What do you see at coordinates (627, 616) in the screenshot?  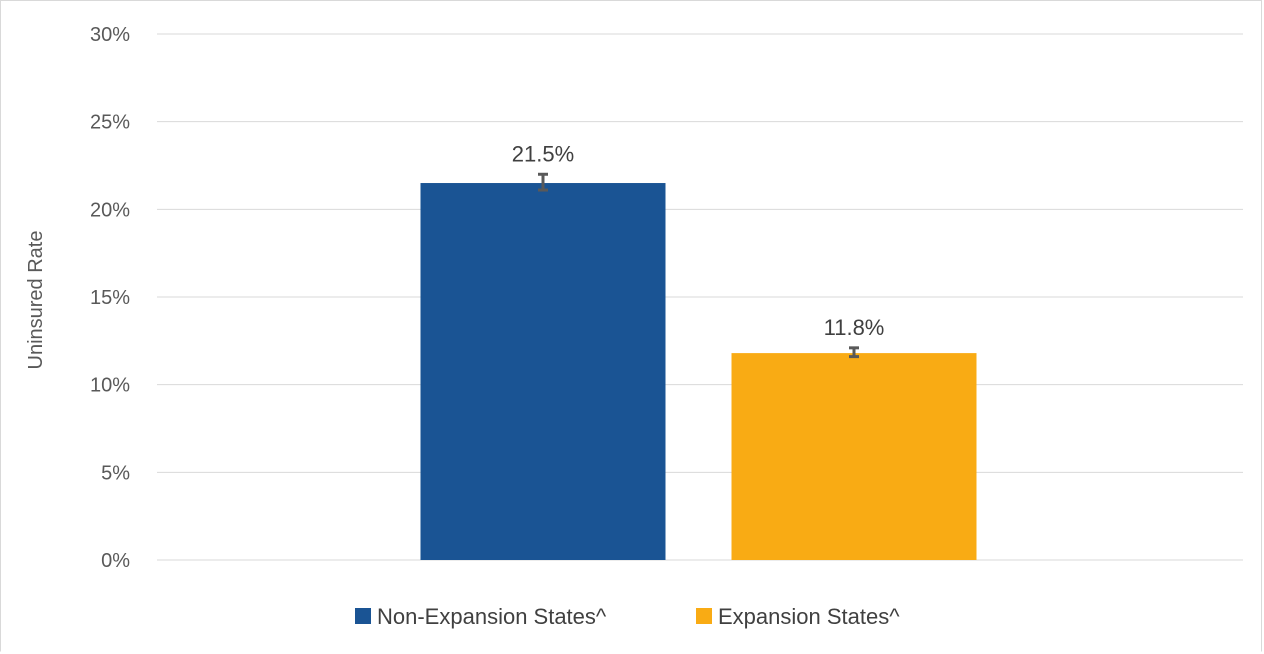 I see `legend: Non-Expansion States^ Expansion States^` at bounding box center [627, 616].